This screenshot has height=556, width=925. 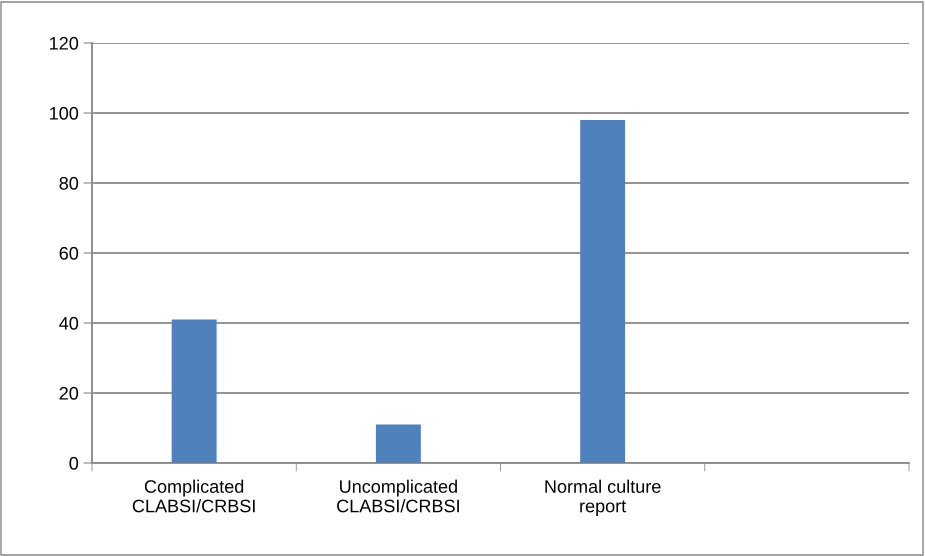 What do you see at coordinates (64, 43) in the screenshot?
I see `y-tick-label: 120` at bounding box center [64, 43].